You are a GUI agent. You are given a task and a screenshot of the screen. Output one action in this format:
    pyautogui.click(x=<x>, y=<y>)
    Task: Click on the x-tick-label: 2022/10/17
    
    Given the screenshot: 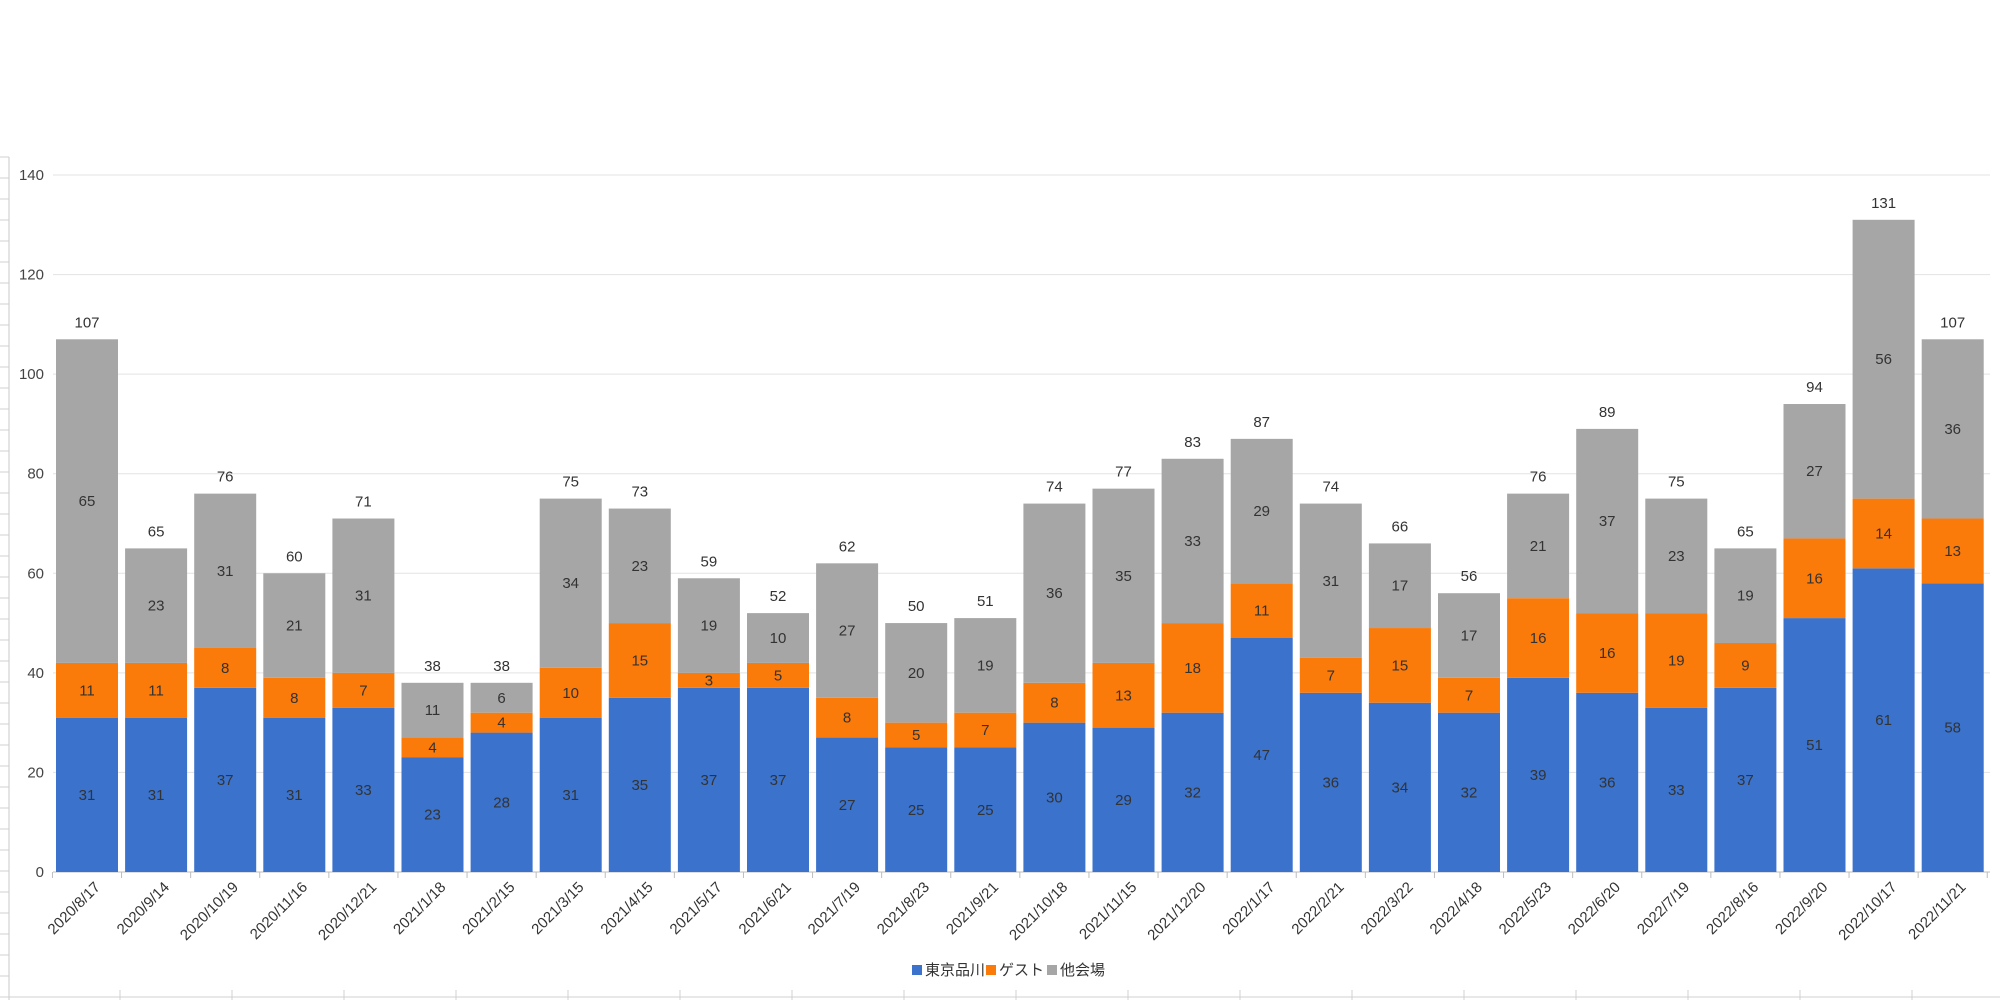 What is the action you would take?
    pyautogui.click(x=1867, y=911)
    